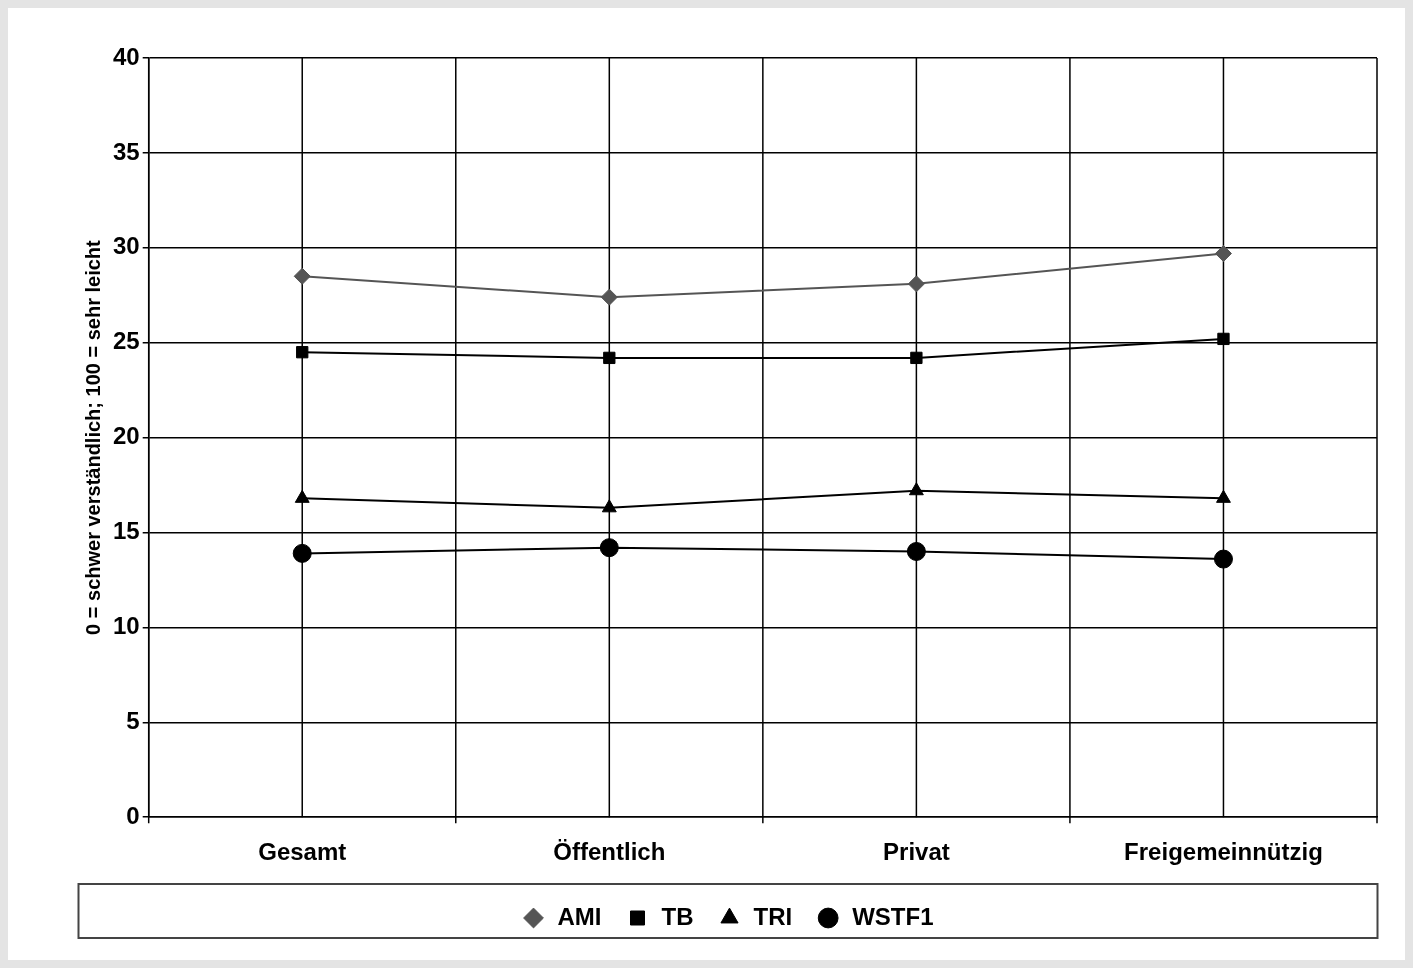 The image size is (1413, 968). Describe the element at coordinates (126, 341) in the screenshot. I see `y-tick-label: 25` at that location.